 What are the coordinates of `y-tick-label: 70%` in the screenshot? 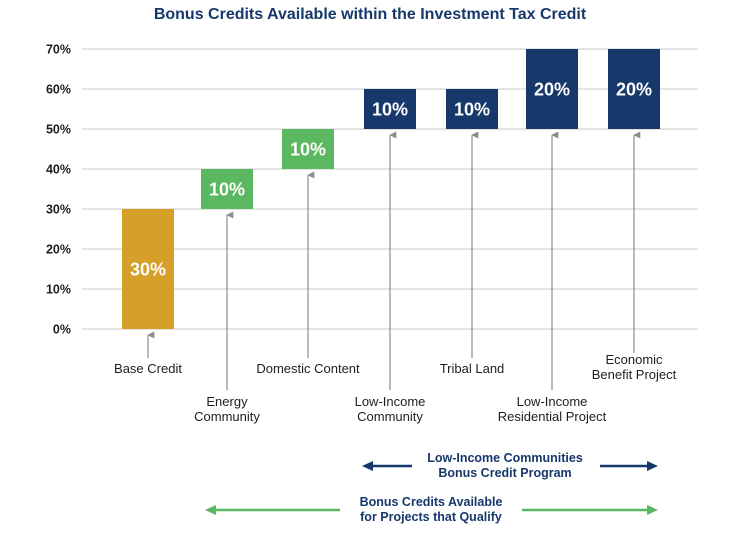 It's located at (58, 50).